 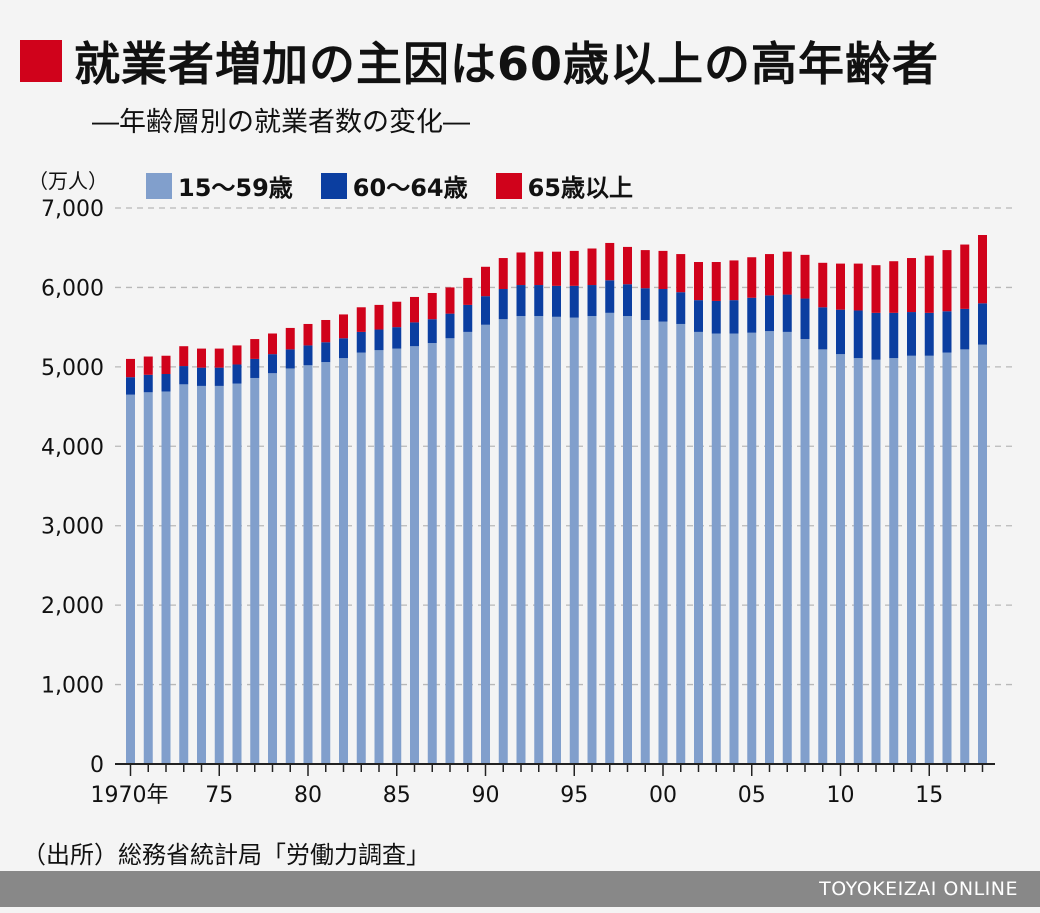 I want to click on x-tick-label: 1970年, so click(x=130, y=795).